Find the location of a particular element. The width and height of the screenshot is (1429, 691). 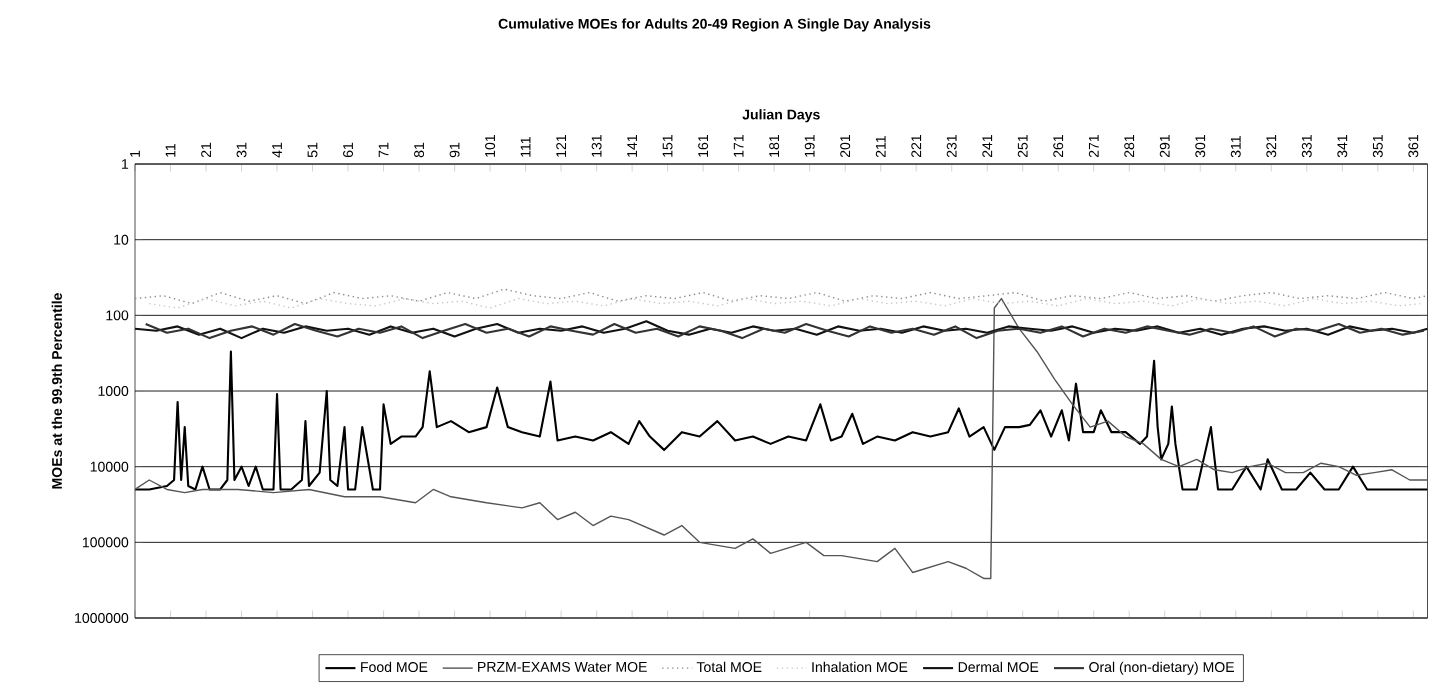

x-tick-label: 11 is located at coordinates (170, 150).